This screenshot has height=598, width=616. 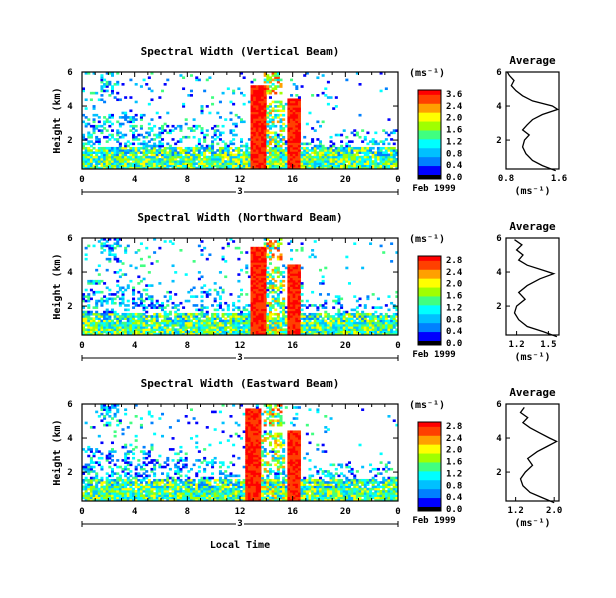 What do you see at coordinates (429, 109) in the screenshot?
I see `colorbar-segment` at bounding box center [429, 109].